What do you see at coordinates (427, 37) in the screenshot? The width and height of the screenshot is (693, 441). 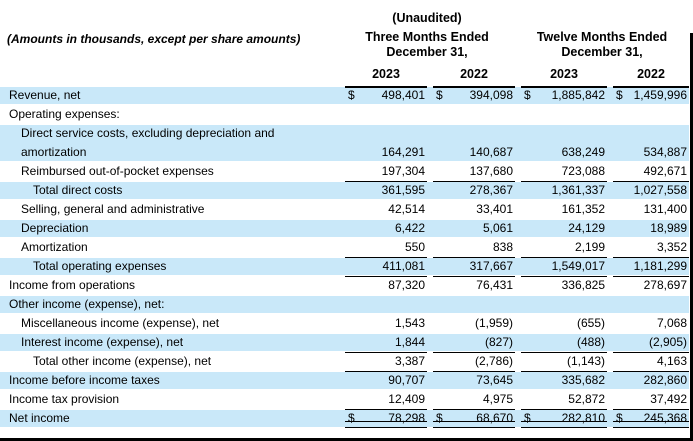 I see `three-months-line1: Three Months Ended` at bounding box center [427, 37].